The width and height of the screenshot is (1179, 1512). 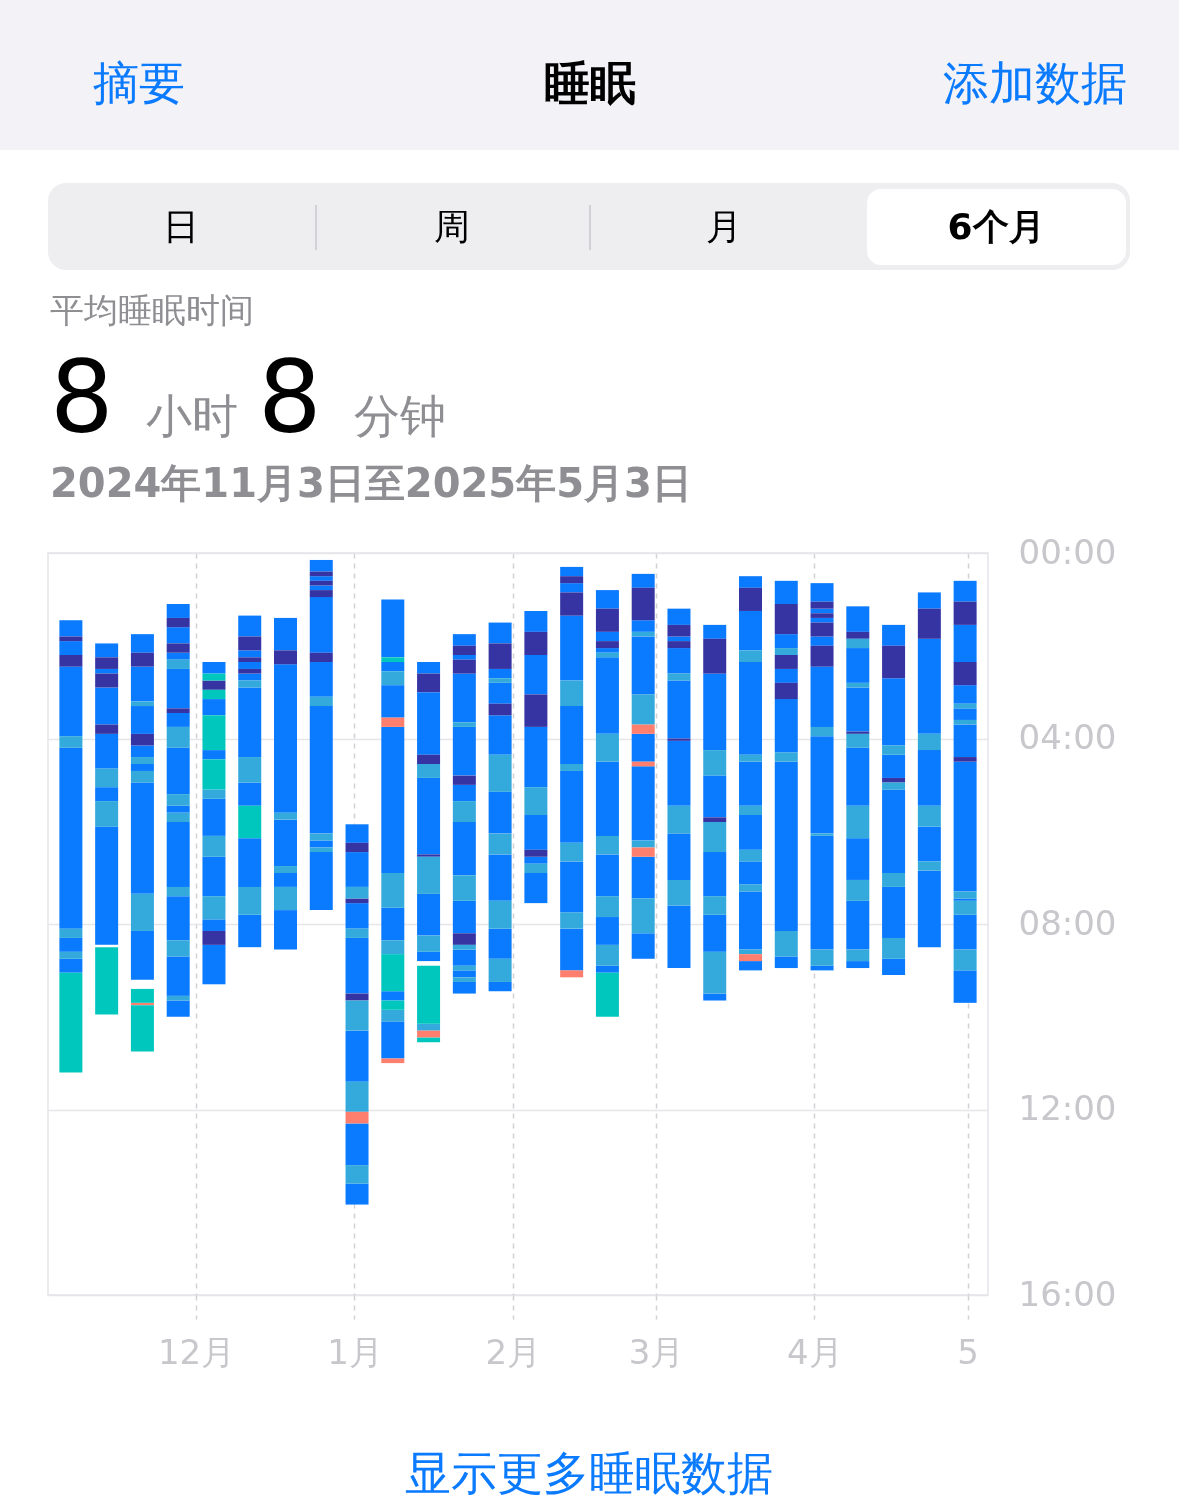 What do you see at coordinates (1067, 737) in the screenshot?
I see `y-tick-label: 04:00` at bounding box center [1067, 737].